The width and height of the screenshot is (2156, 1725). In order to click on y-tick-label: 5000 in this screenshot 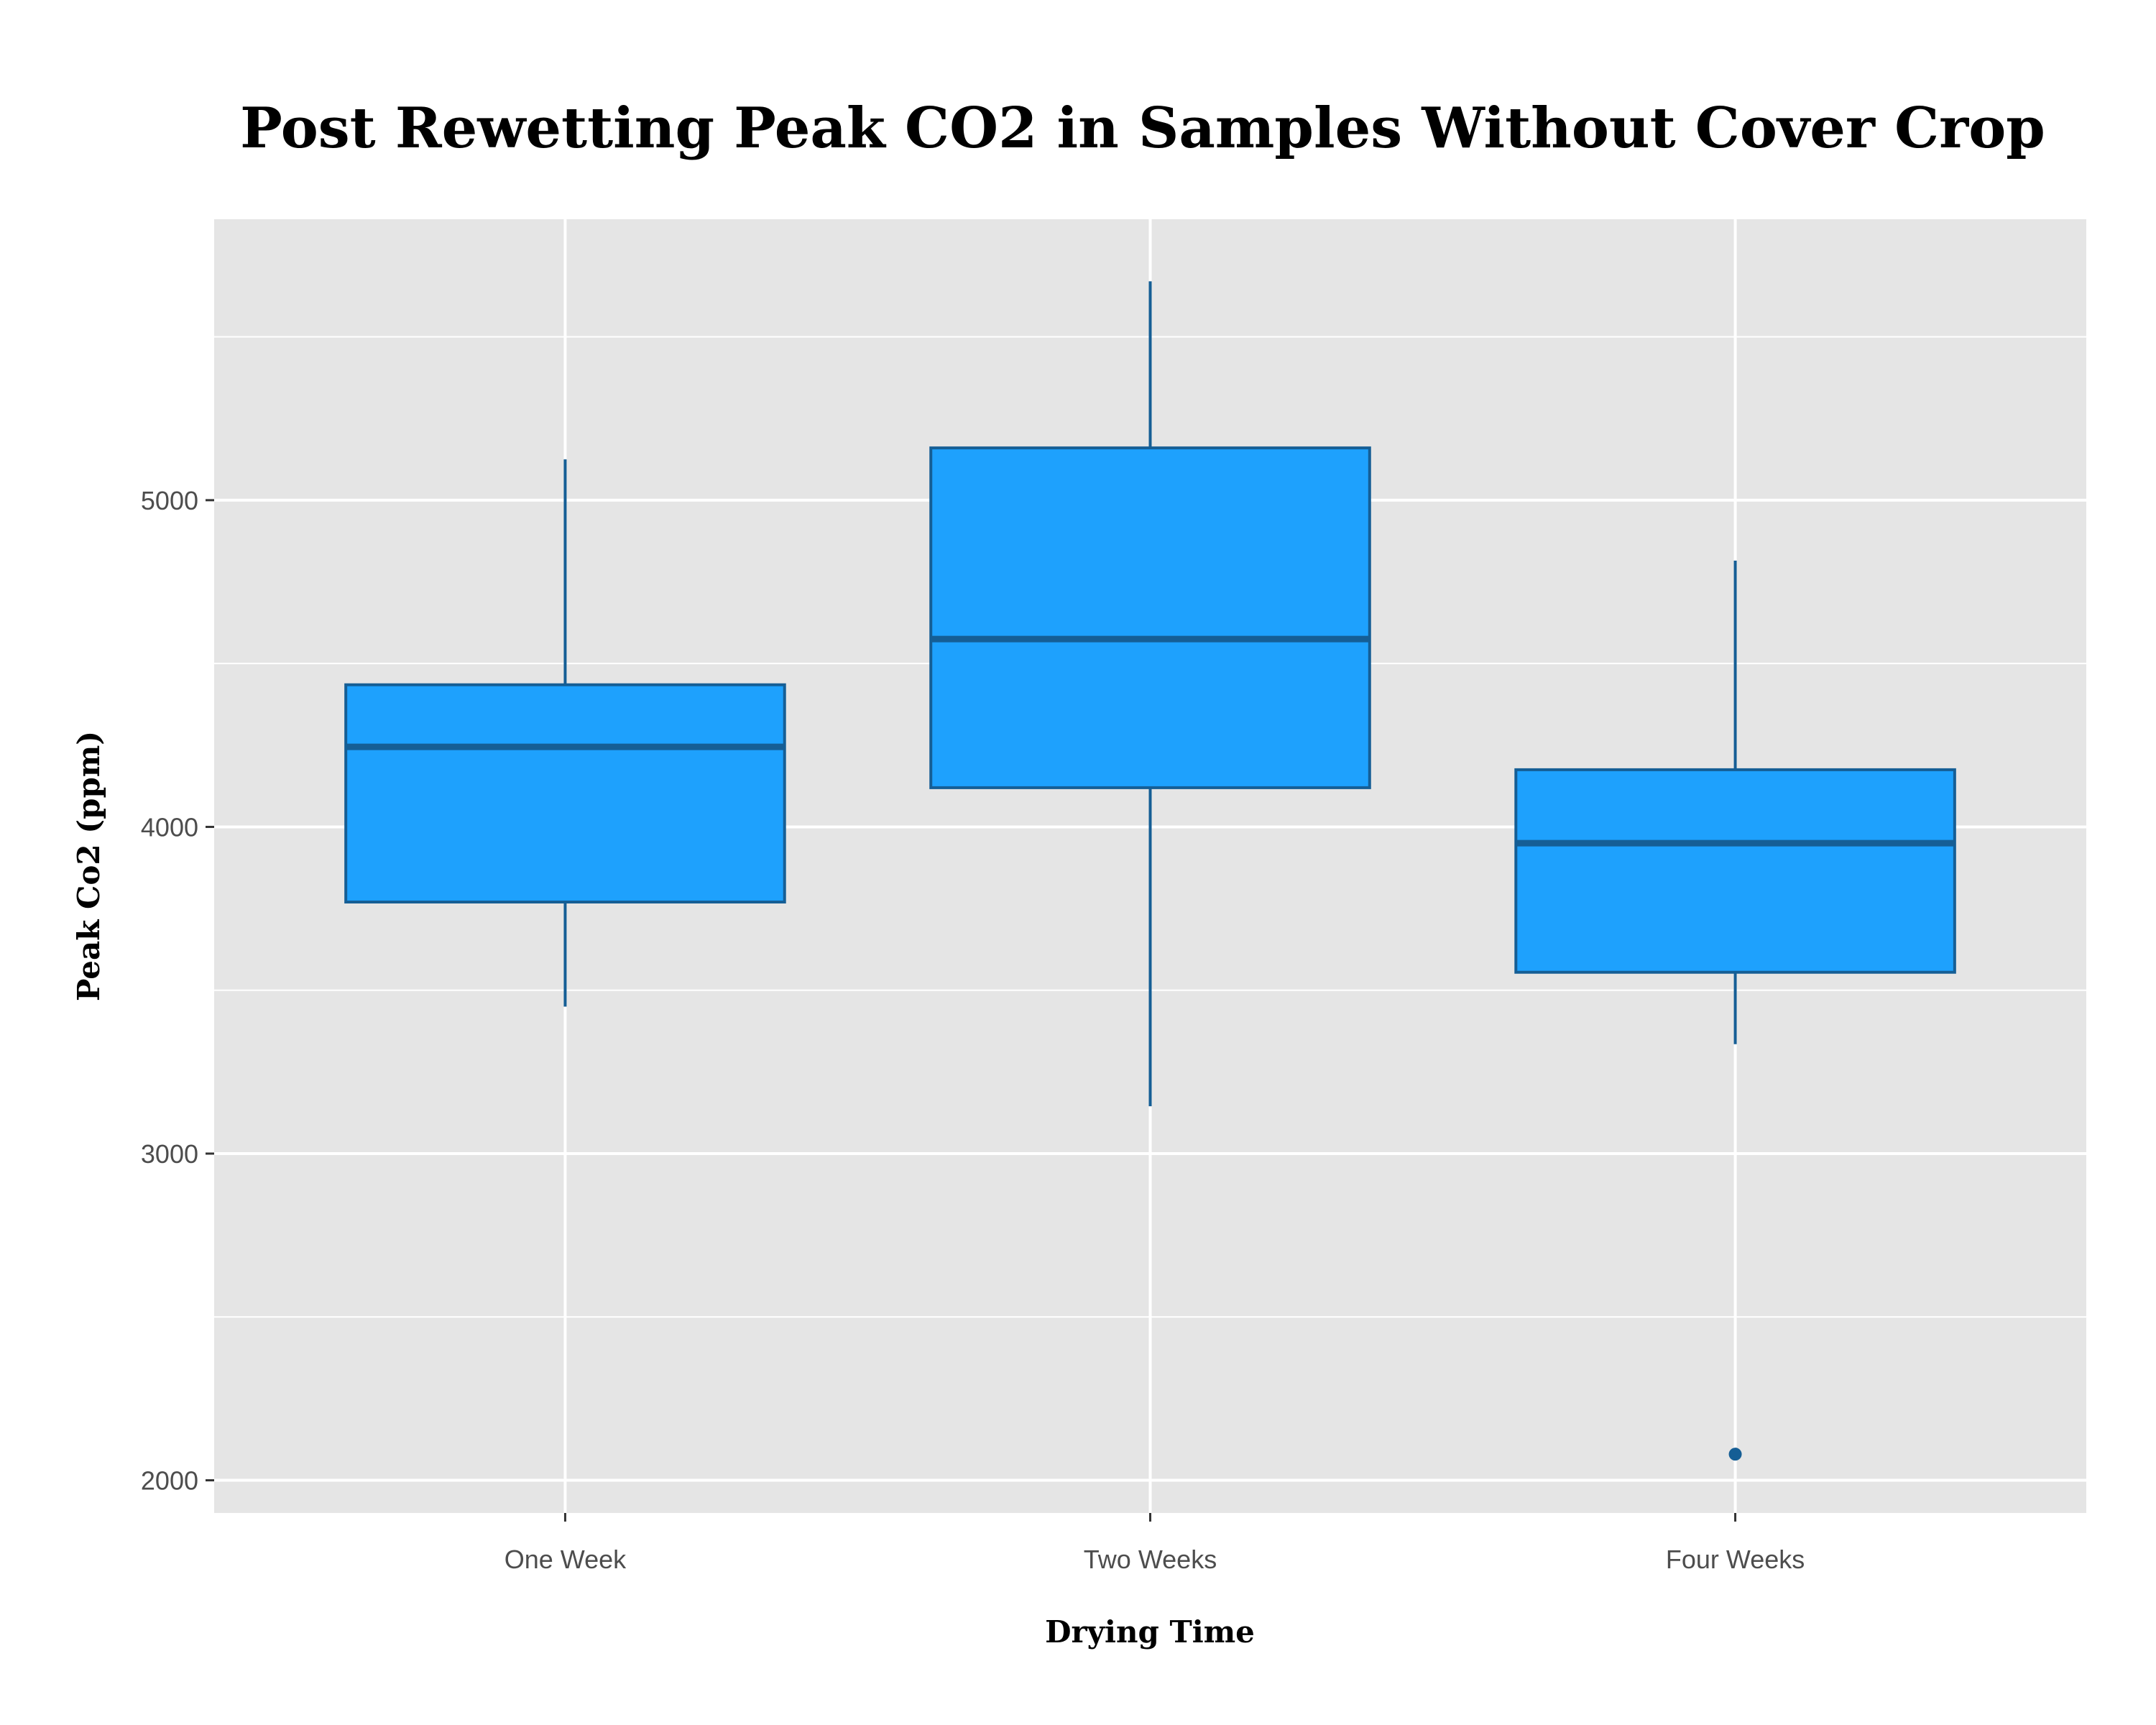, I will do `click(169, 500)`.